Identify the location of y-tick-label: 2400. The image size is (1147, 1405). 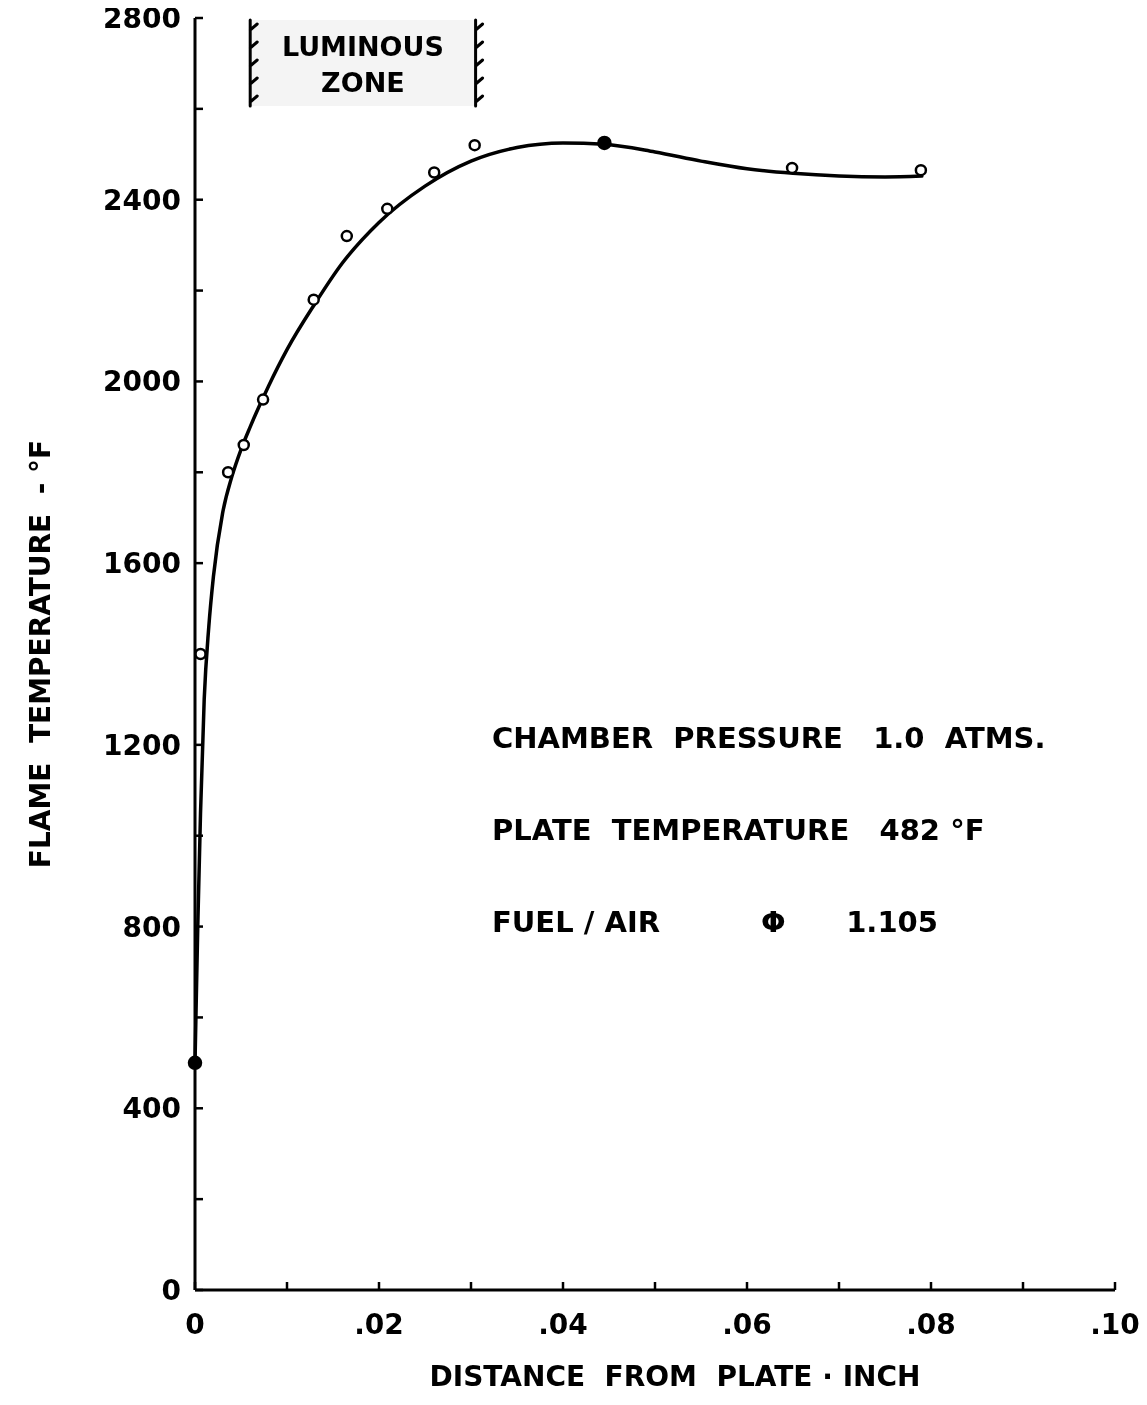
(142, 200).